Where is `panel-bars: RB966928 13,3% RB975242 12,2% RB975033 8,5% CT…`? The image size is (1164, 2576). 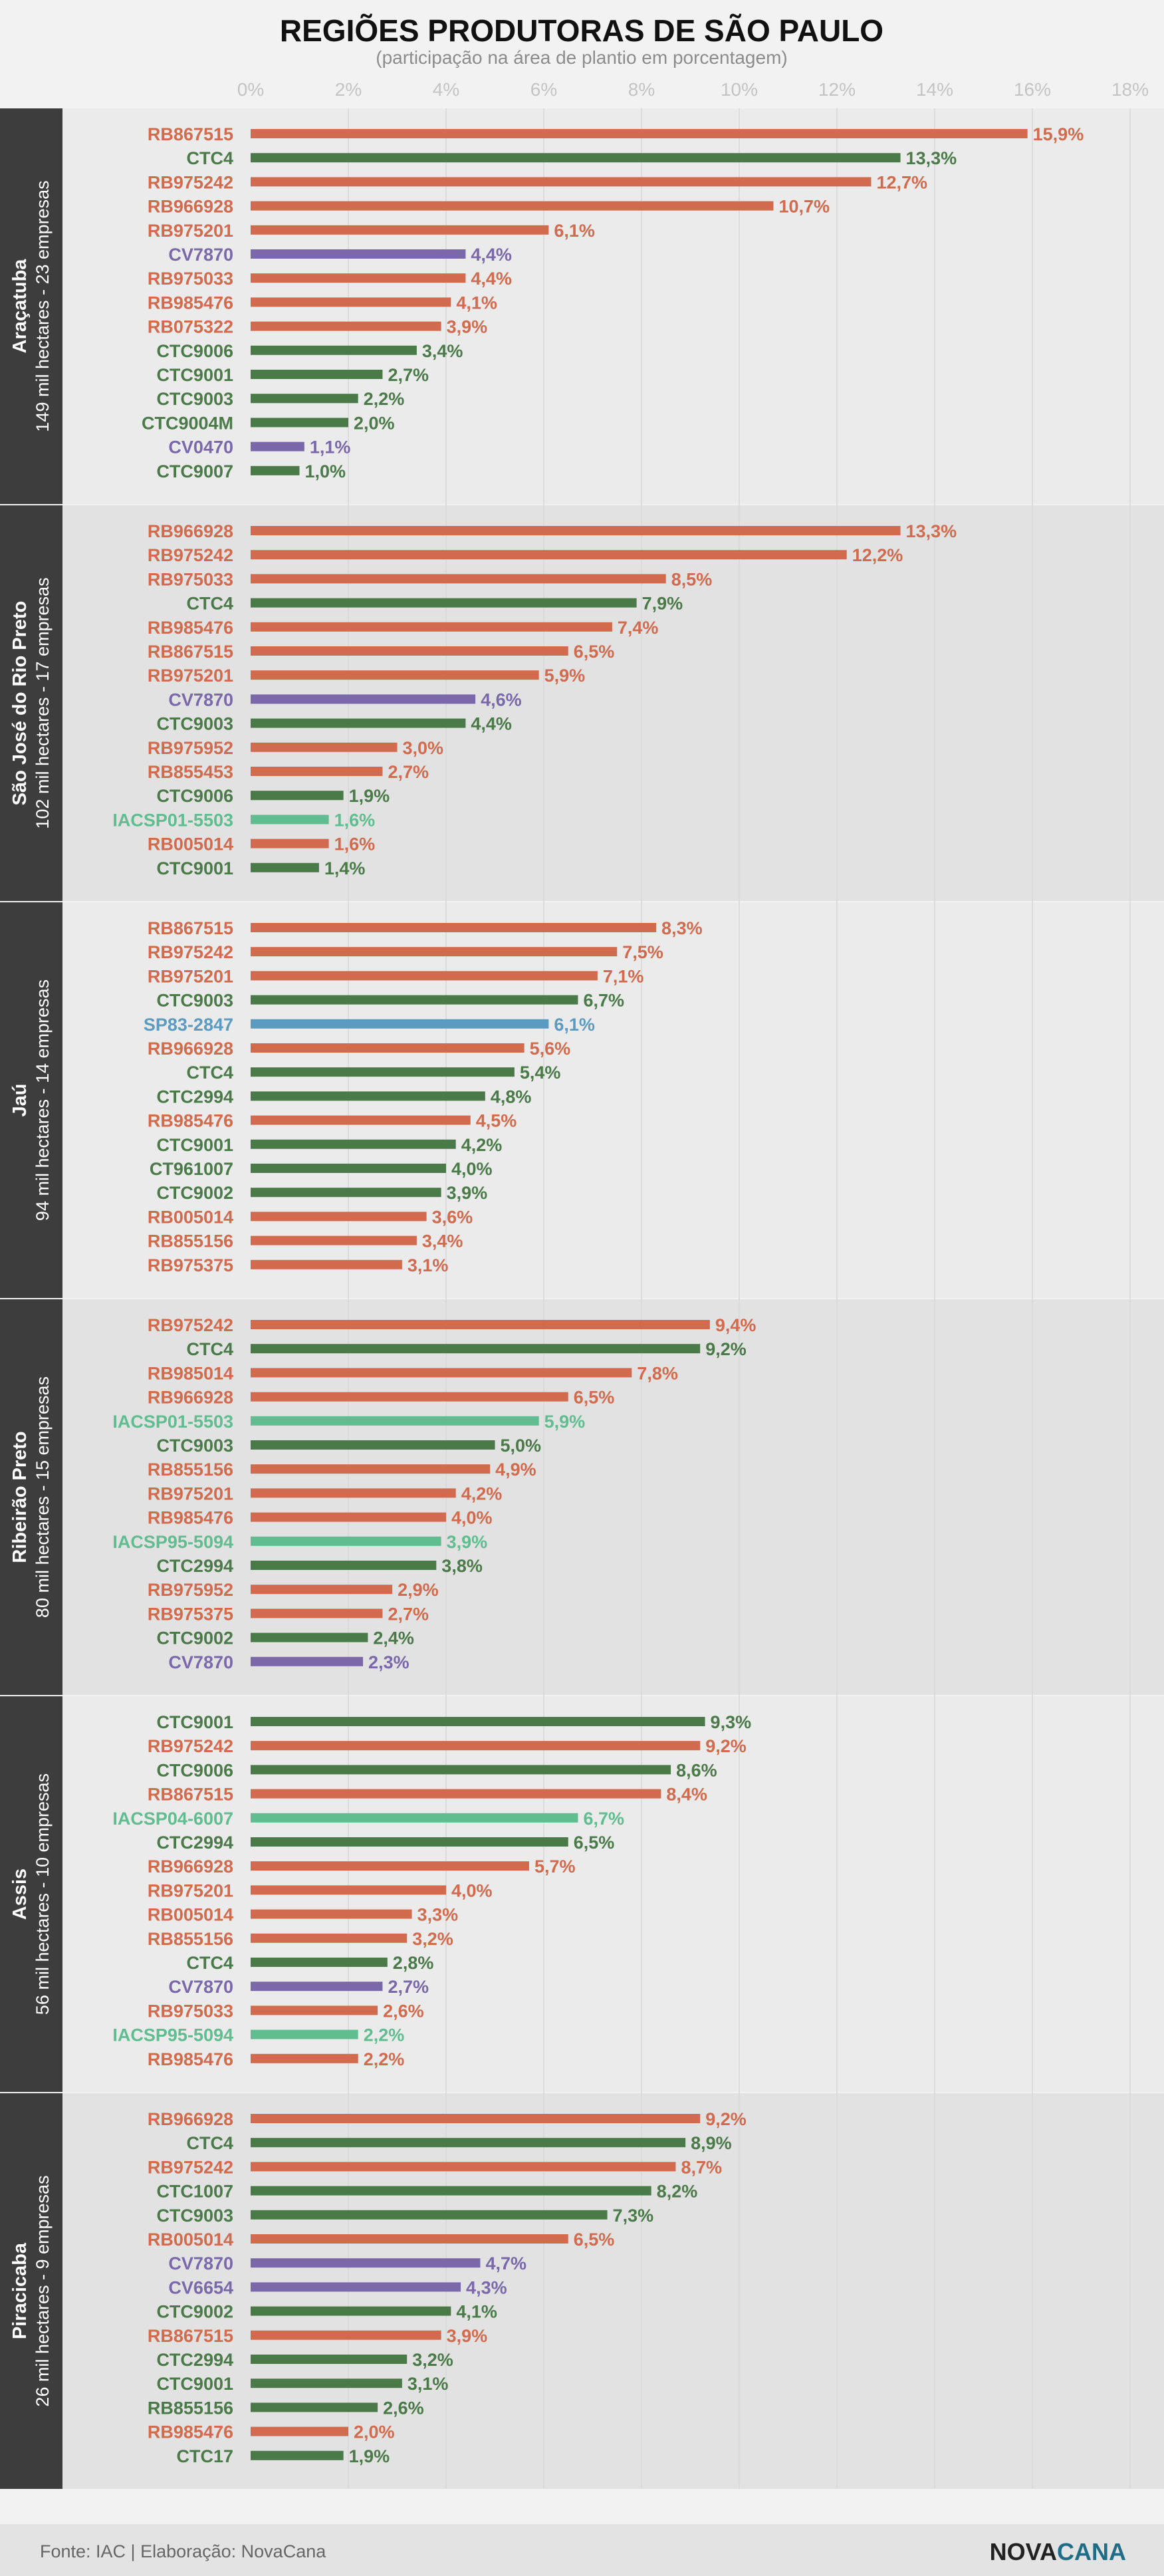 panel-bars: RB966928 13,3% RB975242 12,2% RB975033 8,5% CT… is located at coordinates (534, 699).